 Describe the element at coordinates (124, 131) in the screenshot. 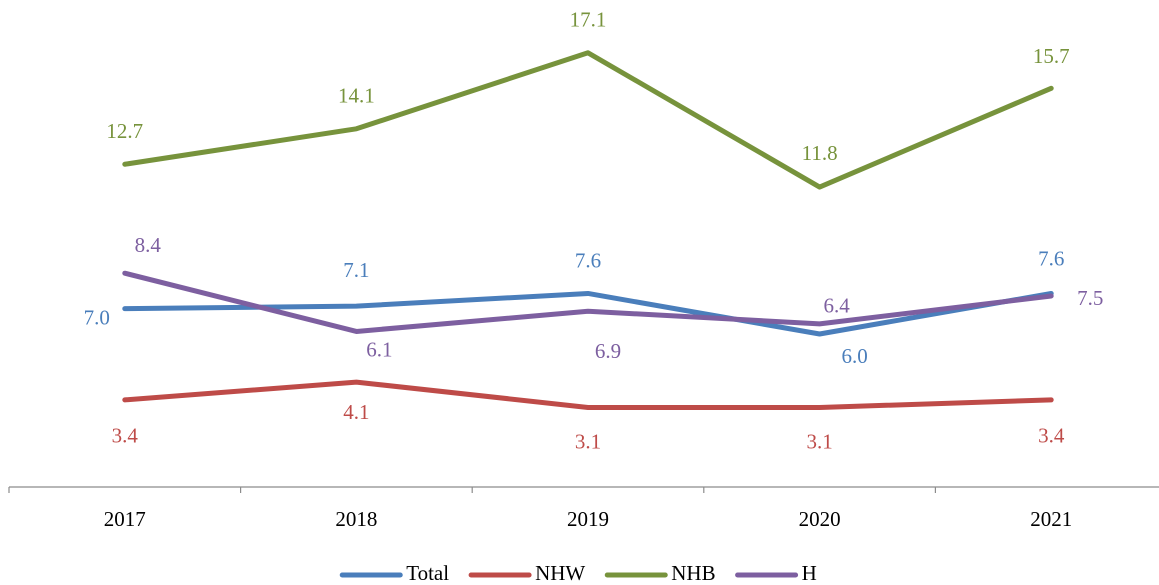

I see `data-label: 12.7` at that location.